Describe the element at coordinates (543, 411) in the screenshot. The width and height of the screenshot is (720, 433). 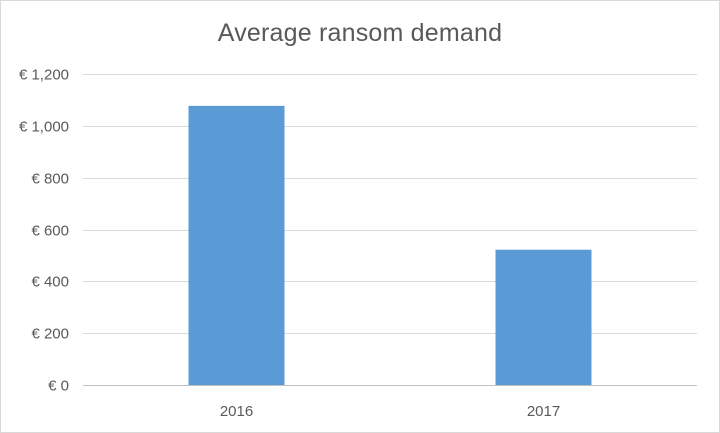
I see `x-tick-label-2017: 2017` at that location.